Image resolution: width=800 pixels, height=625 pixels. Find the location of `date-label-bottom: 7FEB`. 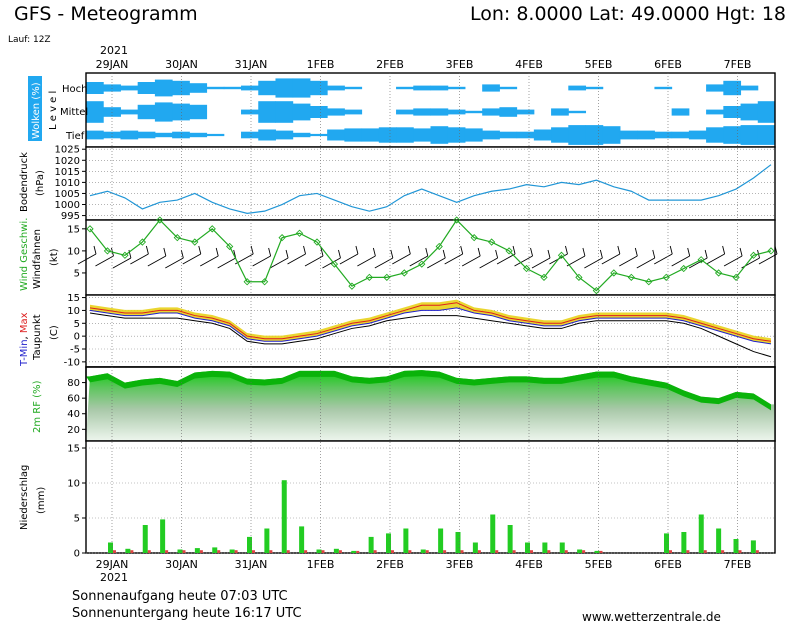

date-label-bottom: 7FEB is located at coordinates (738, 564).